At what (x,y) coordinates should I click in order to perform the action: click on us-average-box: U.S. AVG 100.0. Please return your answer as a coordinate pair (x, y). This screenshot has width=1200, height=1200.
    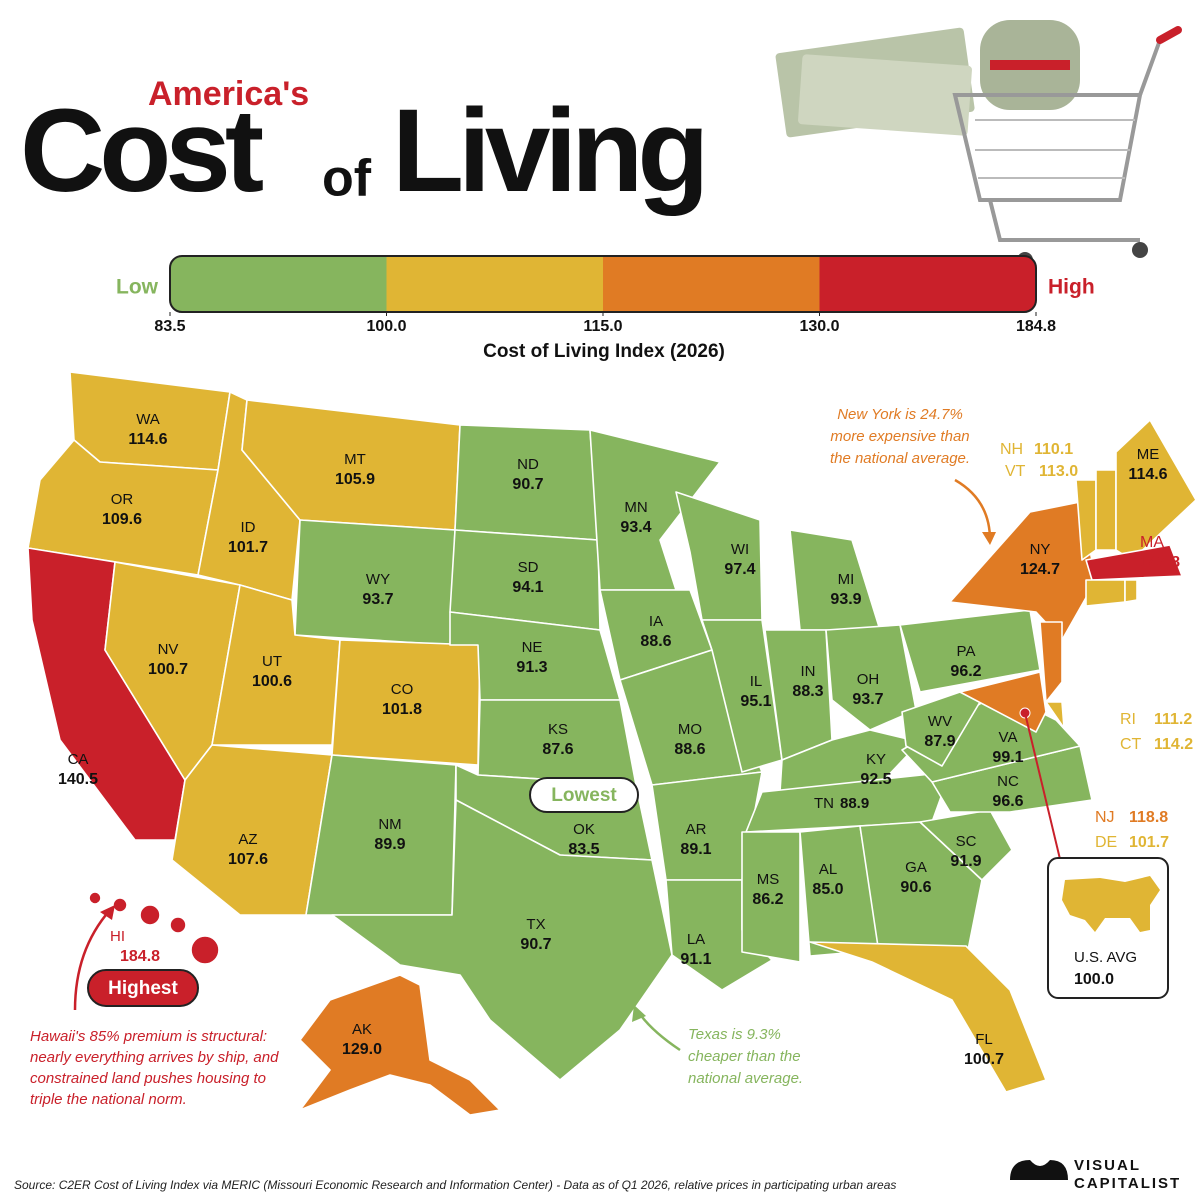
    Looking at the image, I should click on (1108, 928).